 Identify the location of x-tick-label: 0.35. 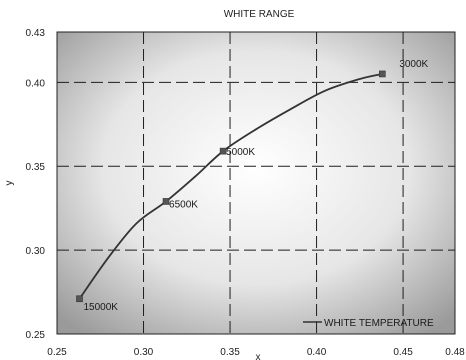
(230, 352).